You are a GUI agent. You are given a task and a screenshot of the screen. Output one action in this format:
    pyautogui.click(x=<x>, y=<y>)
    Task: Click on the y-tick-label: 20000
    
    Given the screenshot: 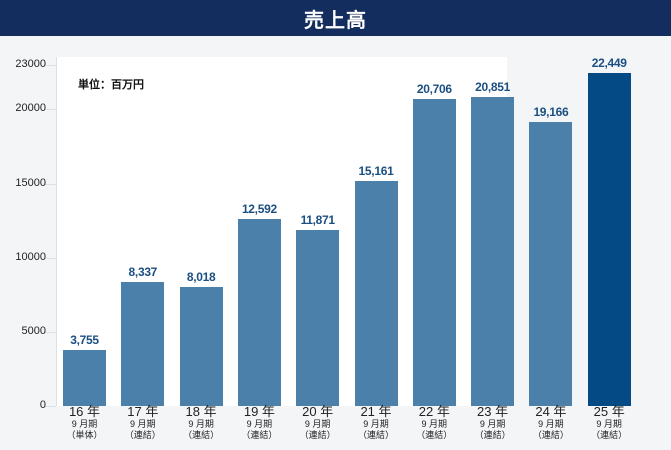 What is the action you would take?
    pyautogui.click(x=30, y=108)
    